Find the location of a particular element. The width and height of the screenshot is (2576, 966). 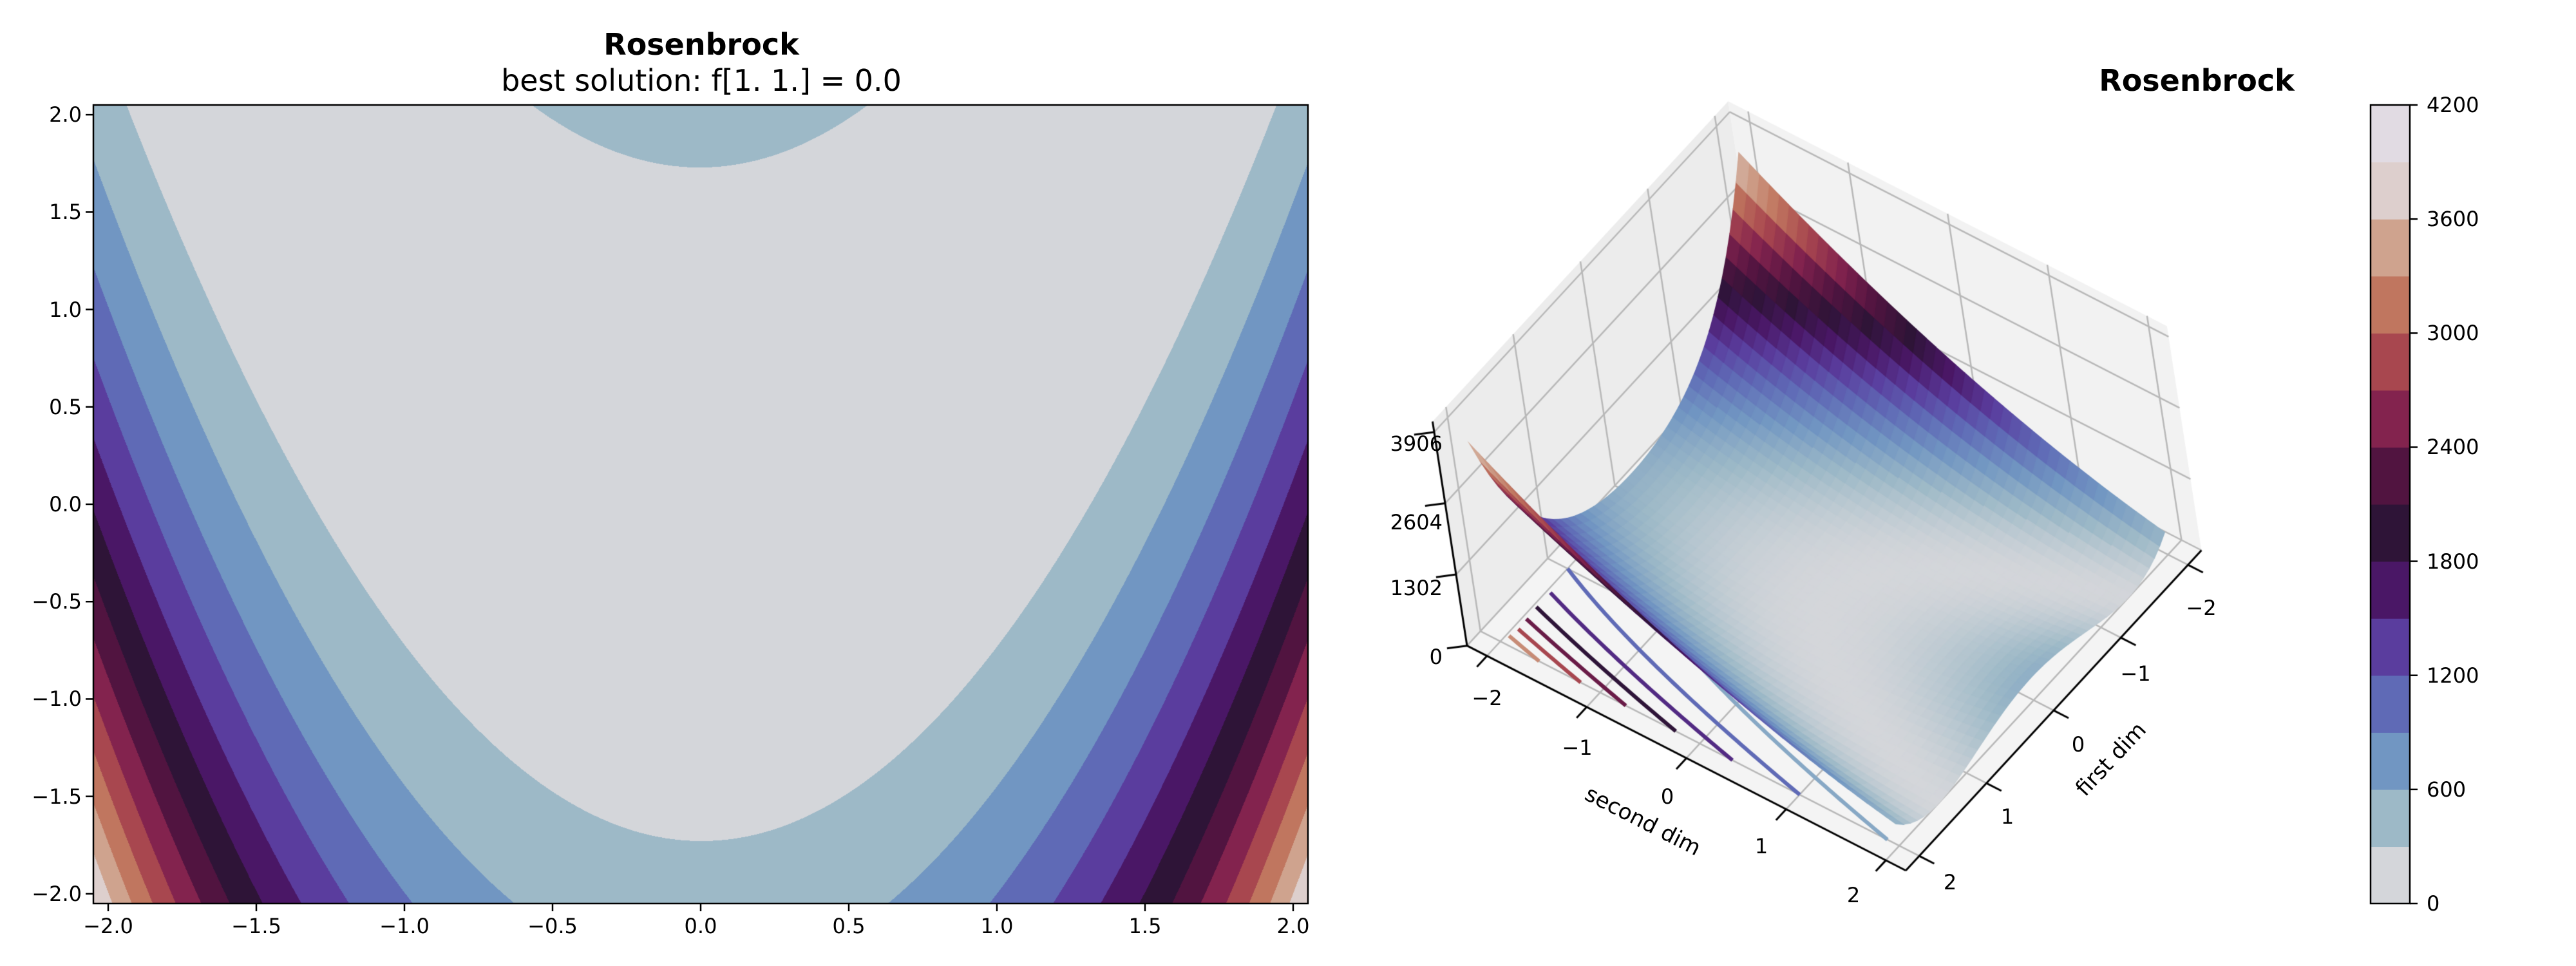

z-tick-label: 1302 is located at coordinates (1416, 588).